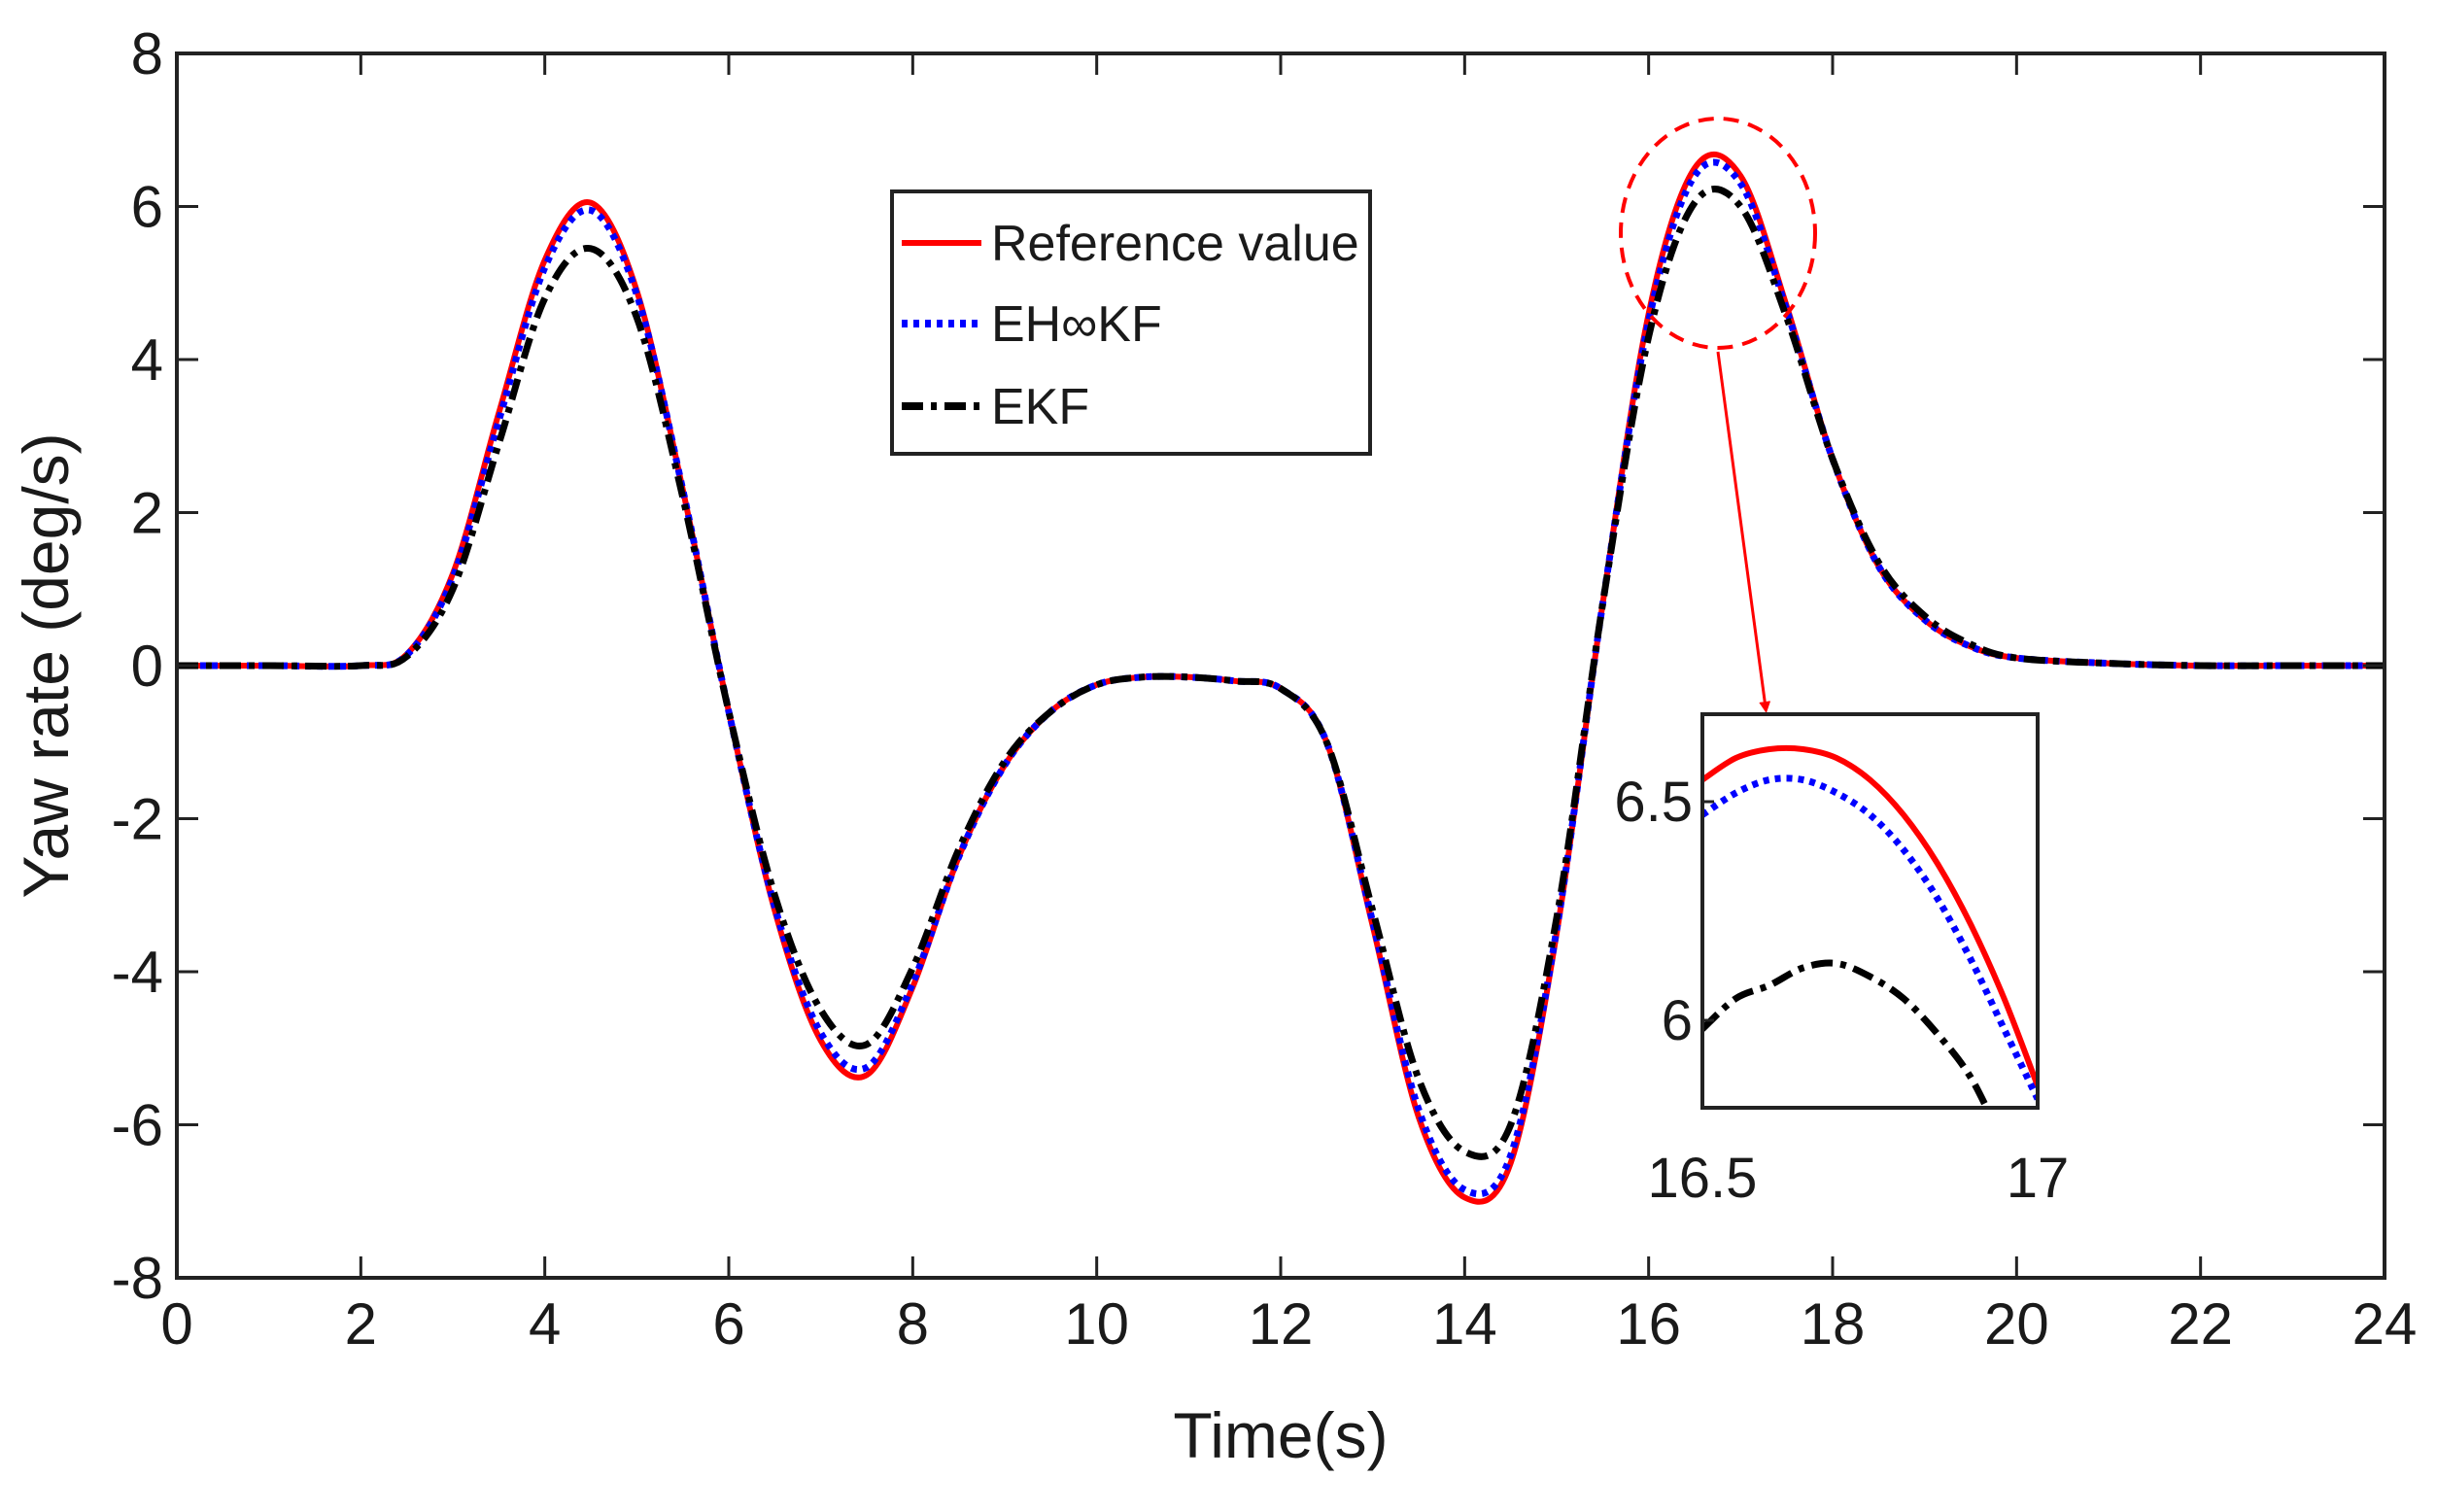 This screenshot has height=1512, width=2437. I want to click on y-tick-label: -4, so click(137, 972).